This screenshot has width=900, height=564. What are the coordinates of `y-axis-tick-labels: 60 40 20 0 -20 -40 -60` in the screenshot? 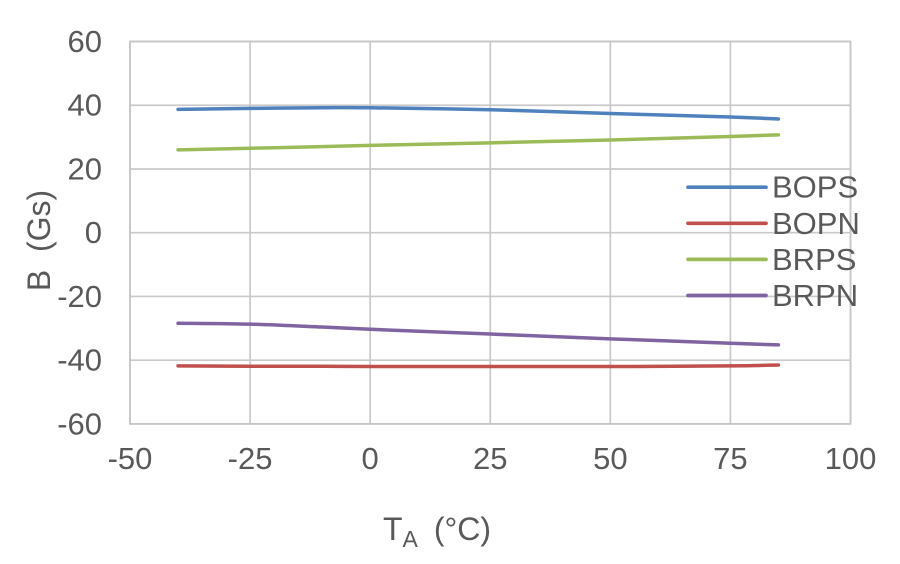 It's located at (79, 232).